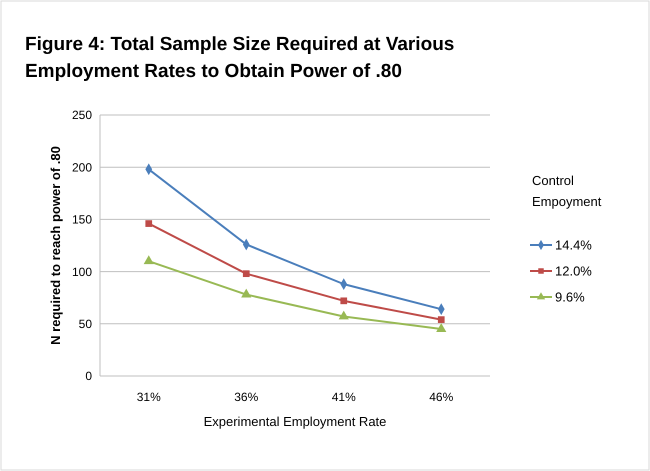 The height and width of the screenshot is (471, 650). Describe the element at coordinates (344, 397) in the screenshot. I see `x-tick-label: 41%` at that location.